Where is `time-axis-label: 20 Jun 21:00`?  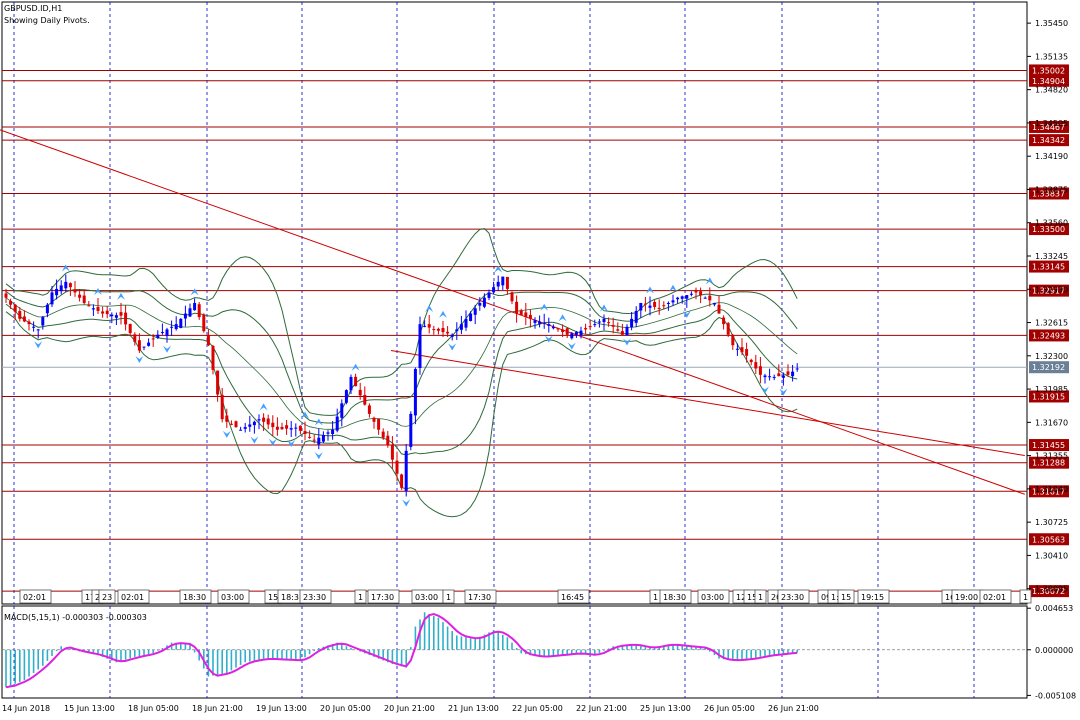 time-axis-label: 20 Jun 21:00 is located at coordinates (409, 708).